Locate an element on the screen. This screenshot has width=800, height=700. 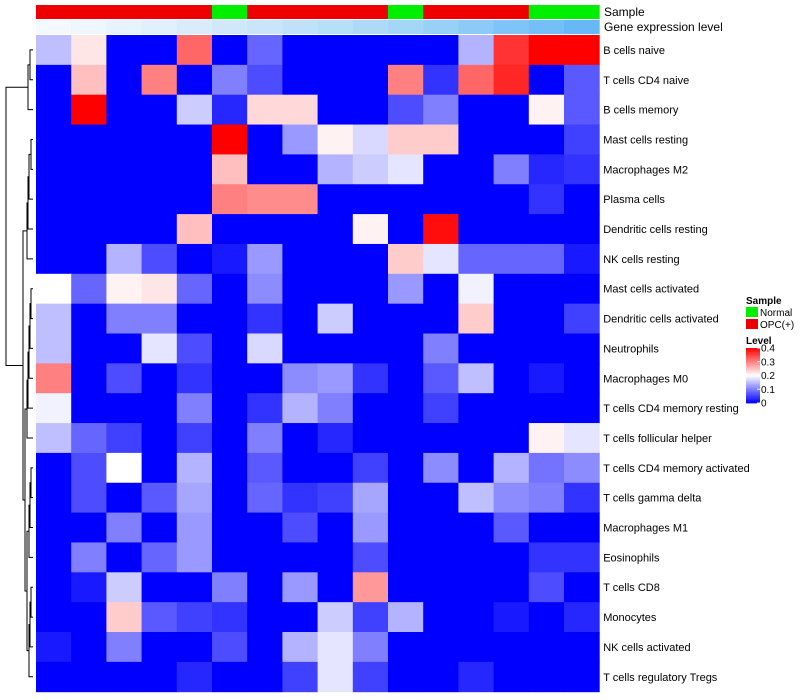
legend-tick-label: 0 is located at coordinates (764, 404).